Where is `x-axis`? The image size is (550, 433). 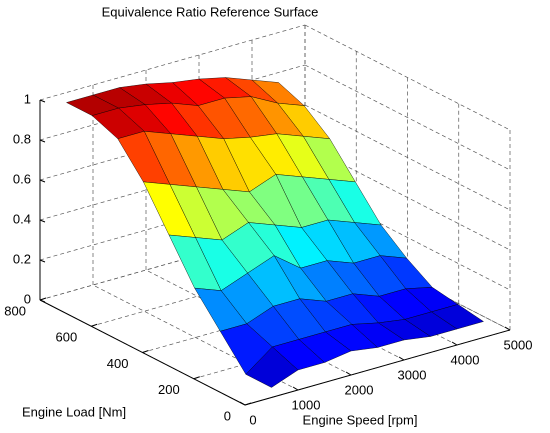
x-axis is located at coordinates (377, 367).